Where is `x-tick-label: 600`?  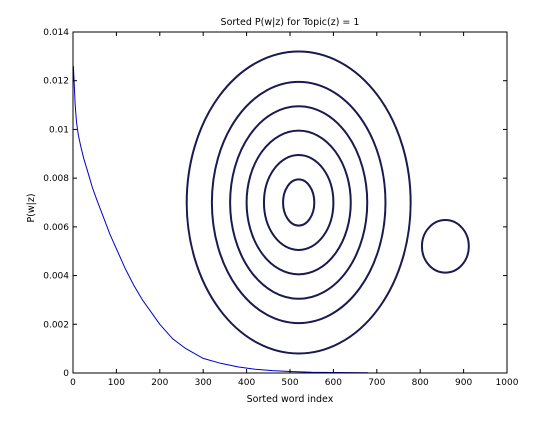
x-tick-label: 600 is located at coordinates (333, 383).